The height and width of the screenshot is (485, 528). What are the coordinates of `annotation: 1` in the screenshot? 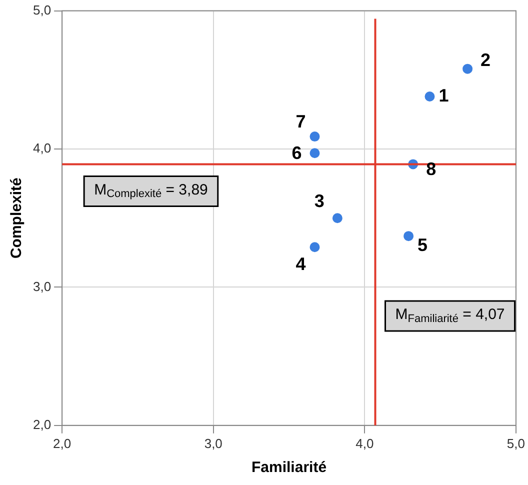 It's located at (443, 95).